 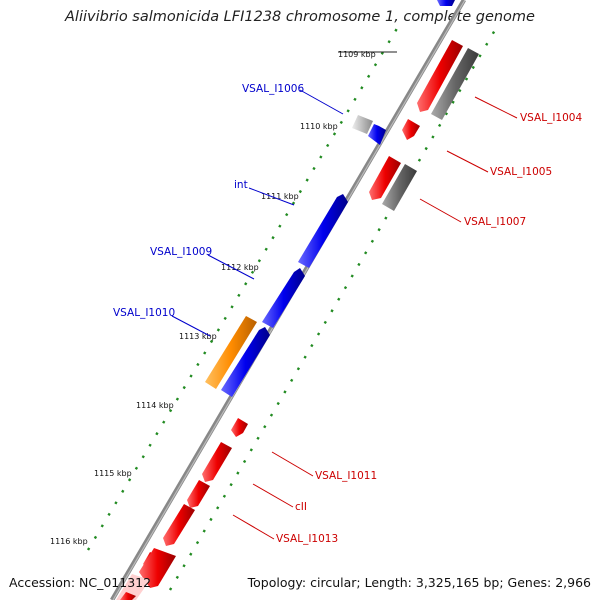 I want to click on gene-bottom-red, so click(x=128, y=596).